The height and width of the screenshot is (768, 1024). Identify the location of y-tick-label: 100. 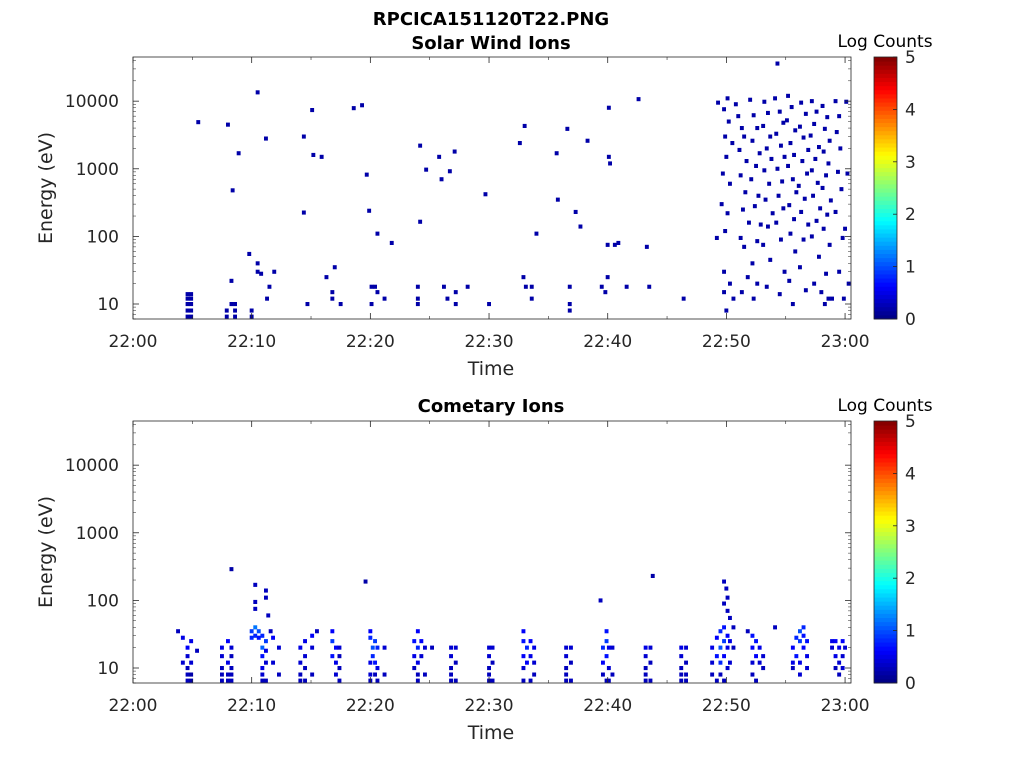
(103, 237).